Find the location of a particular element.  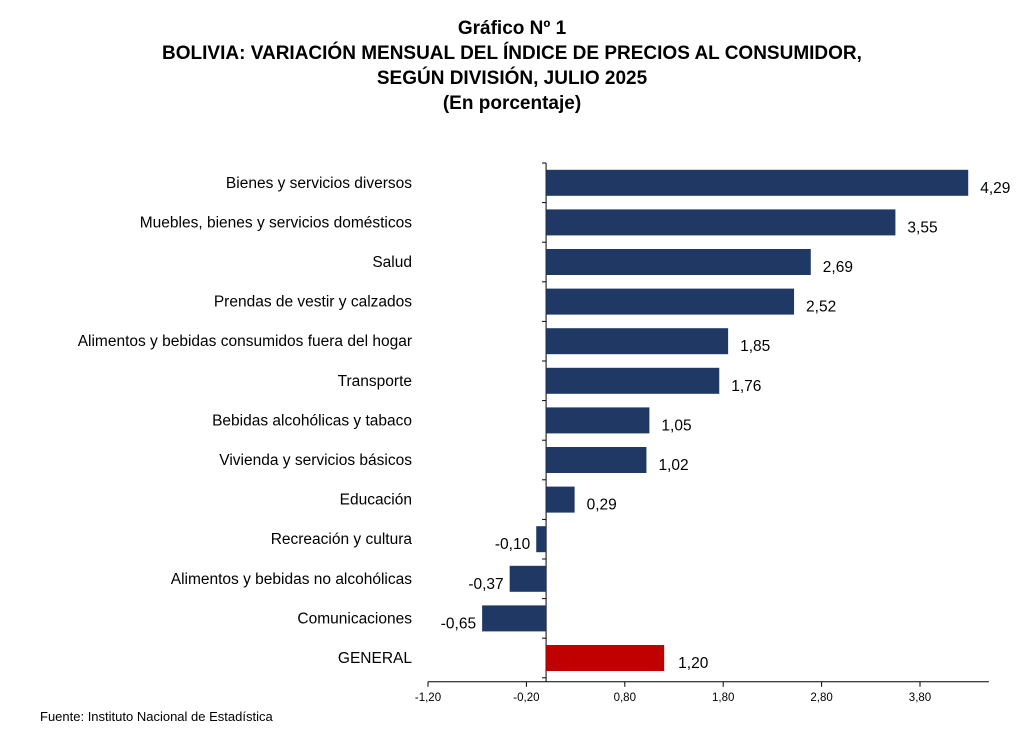

data-label: -0,37 is located at coordinates (485, 584).